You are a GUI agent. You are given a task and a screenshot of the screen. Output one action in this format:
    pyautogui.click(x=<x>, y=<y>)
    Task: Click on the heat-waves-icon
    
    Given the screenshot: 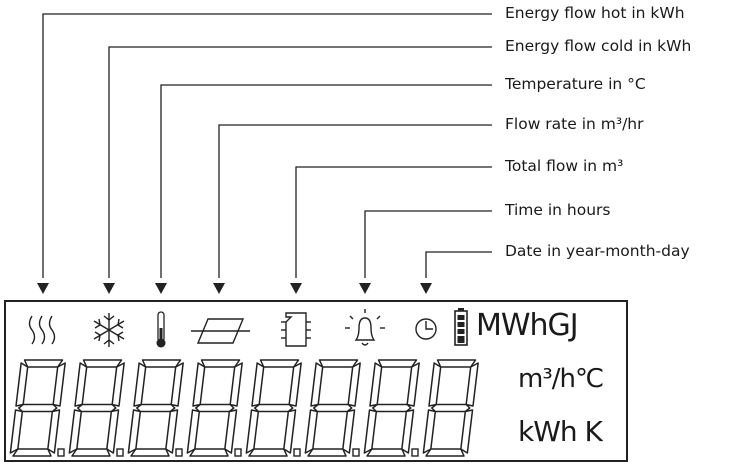 What is the action you would take?
    pyautogui.click(x=42, y=330)
    